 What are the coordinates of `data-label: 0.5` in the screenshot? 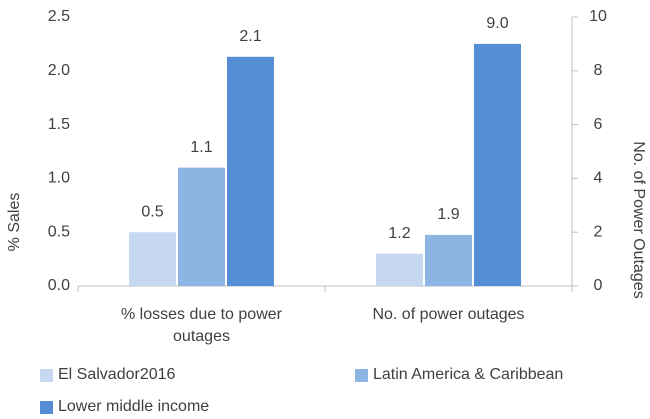 It's located at (152, 211).